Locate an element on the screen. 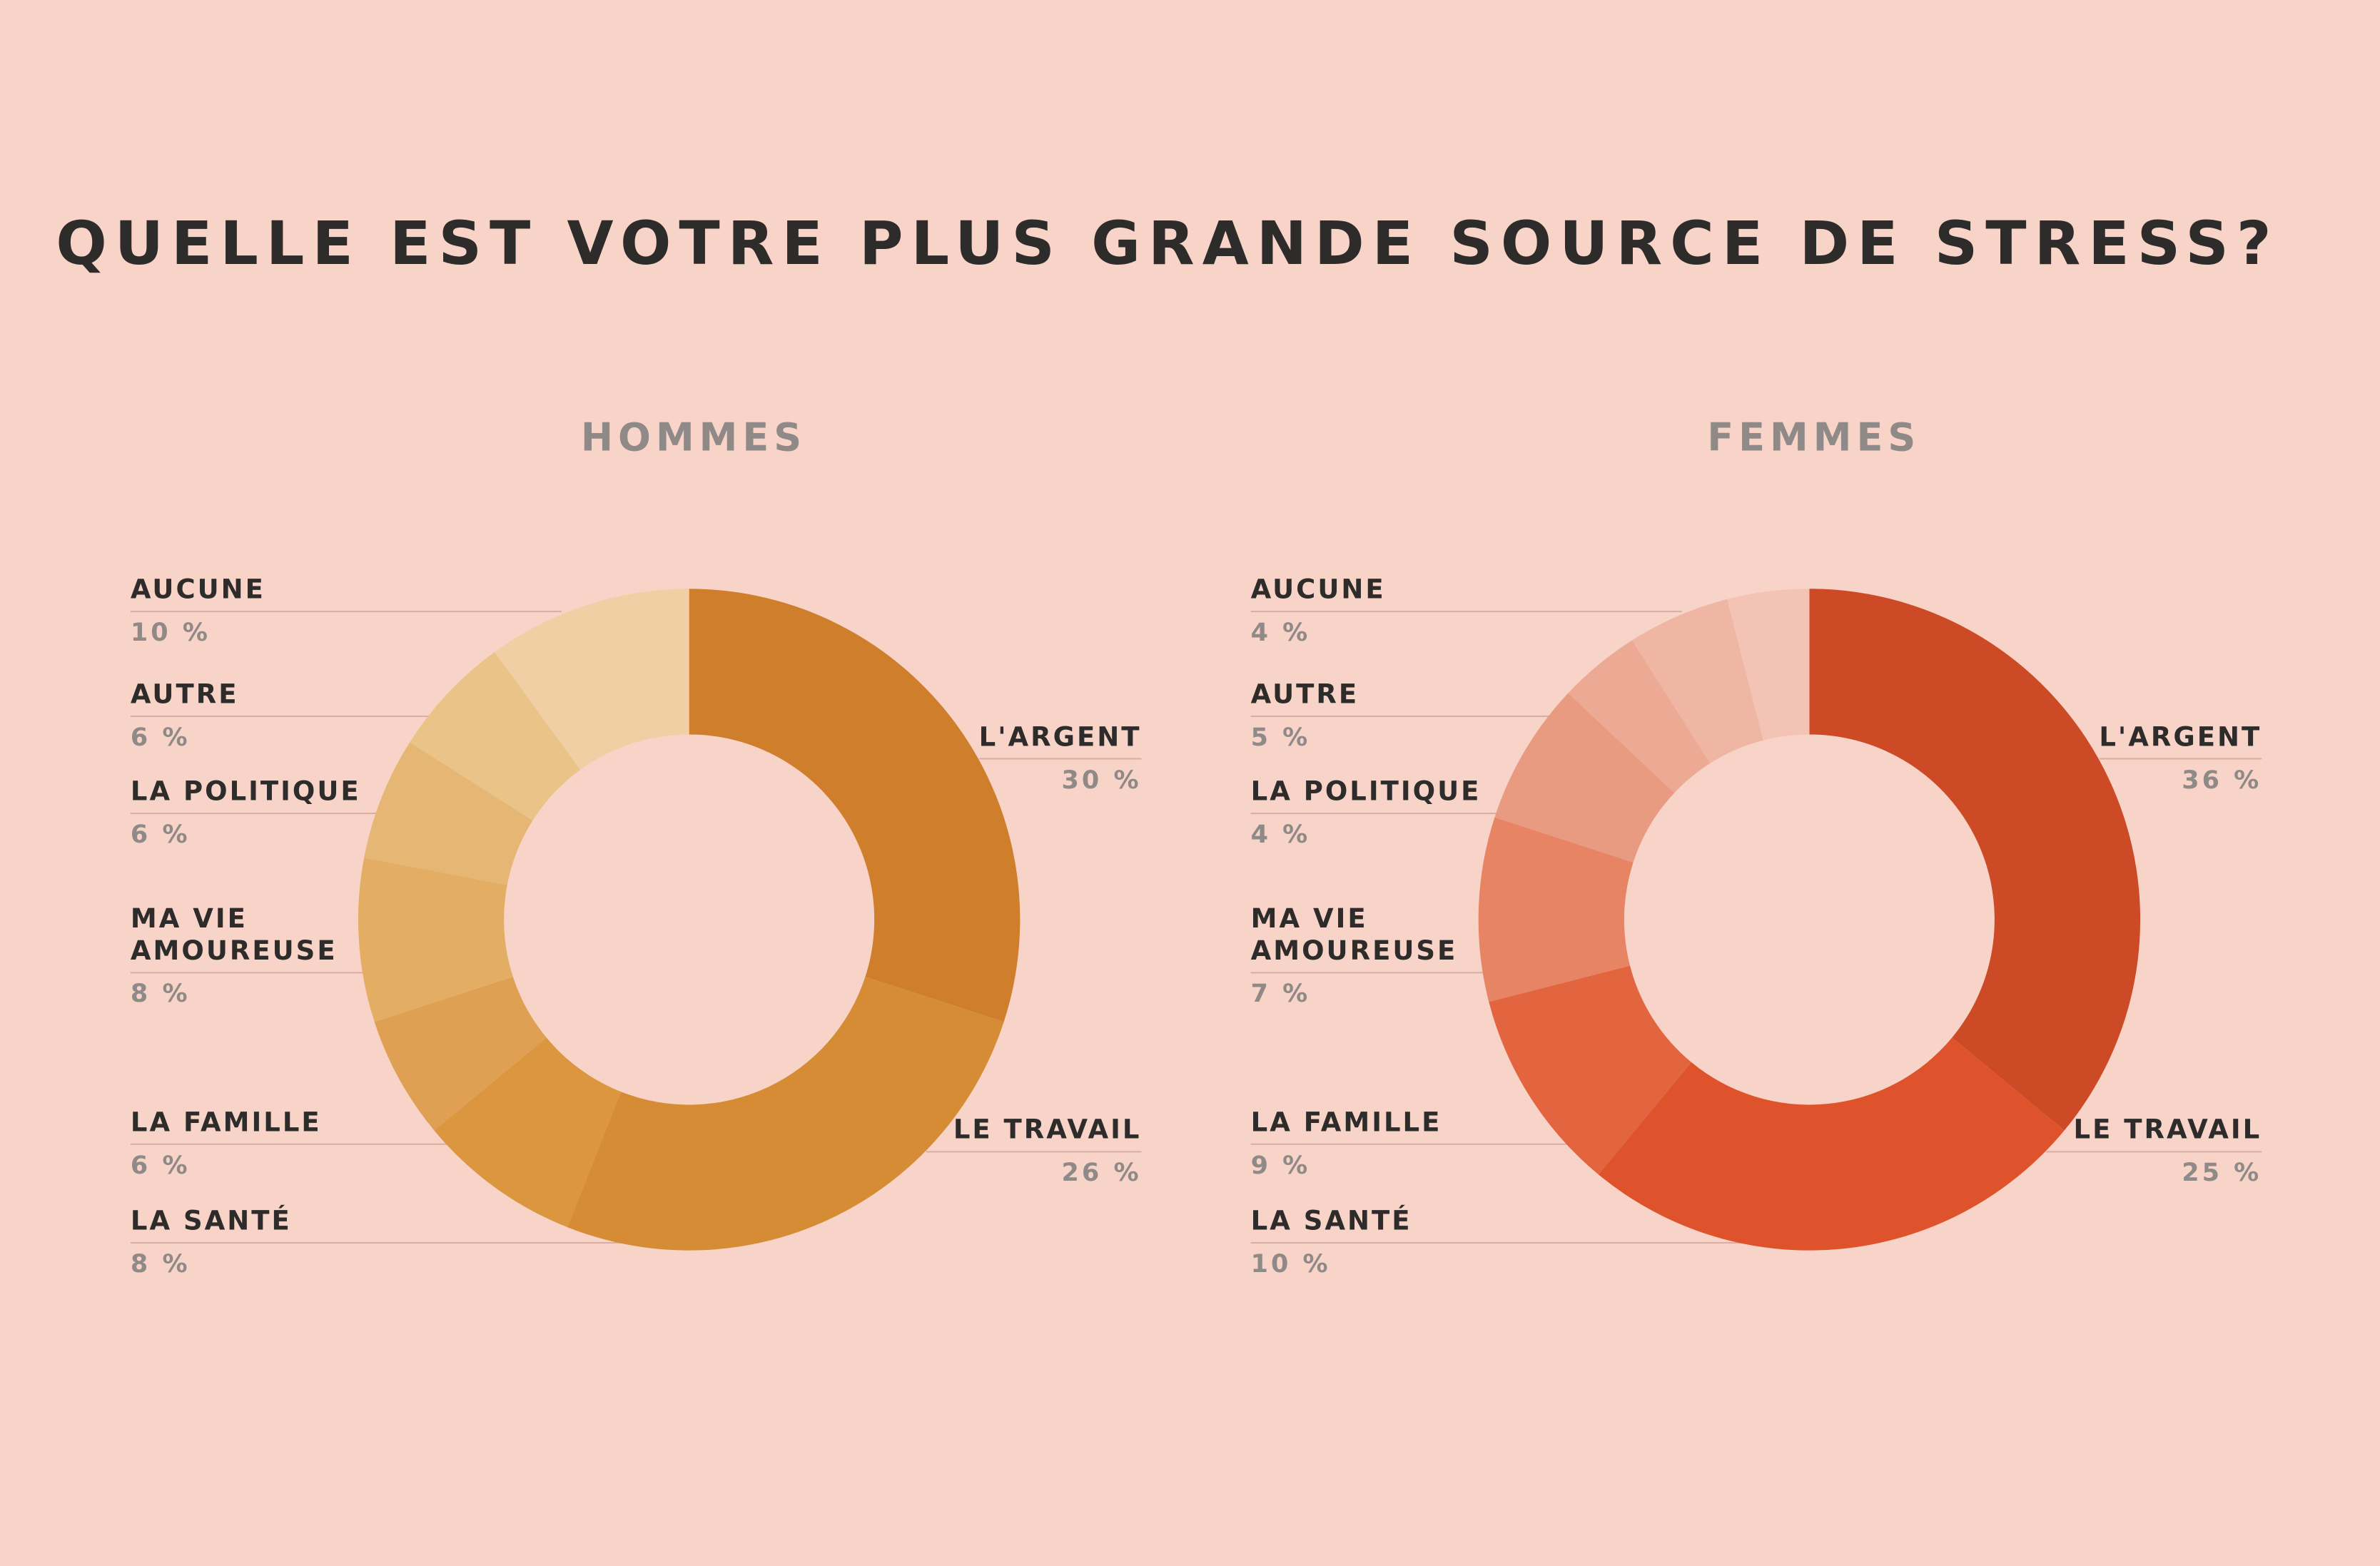 This screenshot has height=1566, width=2380. chart-subtitle: HOMMES is located at coordinates (693, 437).